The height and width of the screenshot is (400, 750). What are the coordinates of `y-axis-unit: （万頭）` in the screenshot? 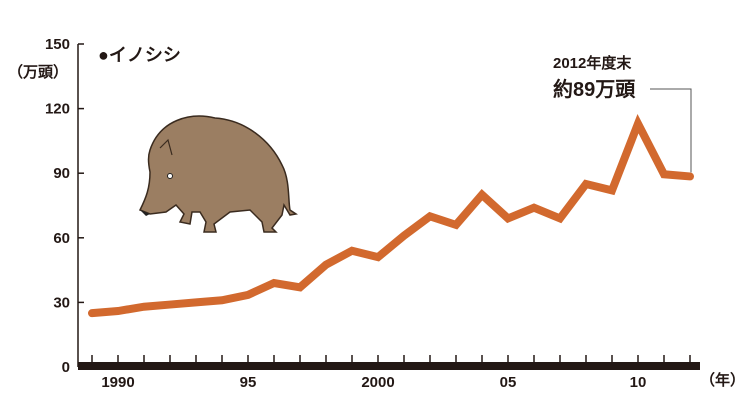 It's located at (38, 72).